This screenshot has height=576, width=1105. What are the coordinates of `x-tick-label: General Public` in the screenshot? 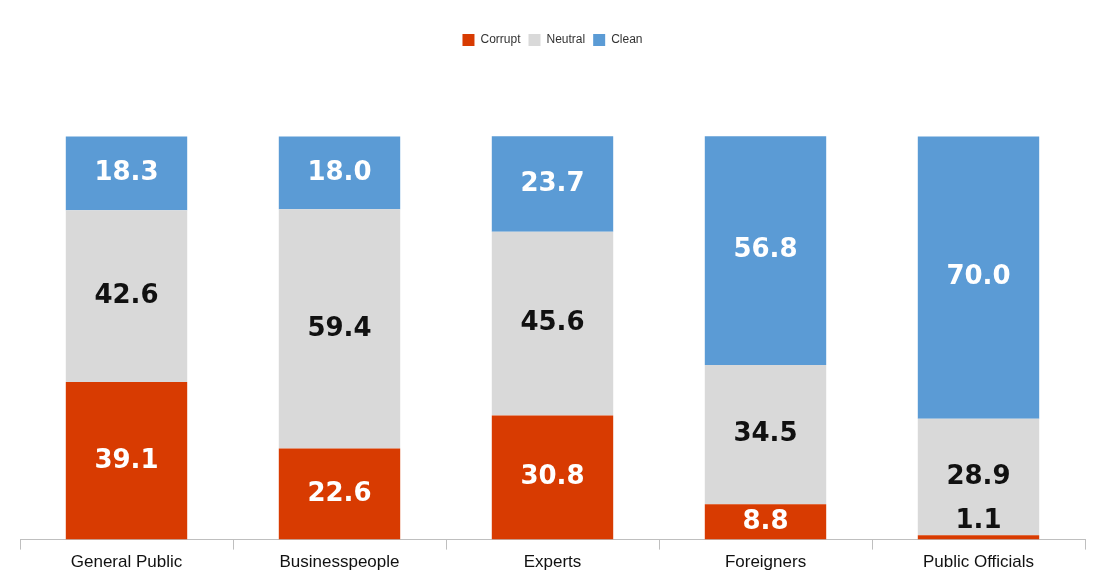 It's located at (126, 562).